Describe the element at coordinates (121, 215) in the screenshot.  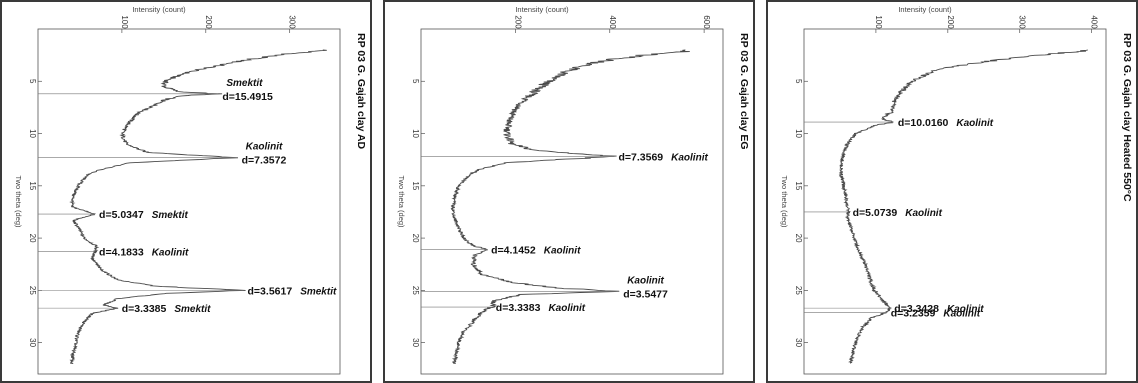
I see `peak-d-spacing-label: d=5.0347` at that location.